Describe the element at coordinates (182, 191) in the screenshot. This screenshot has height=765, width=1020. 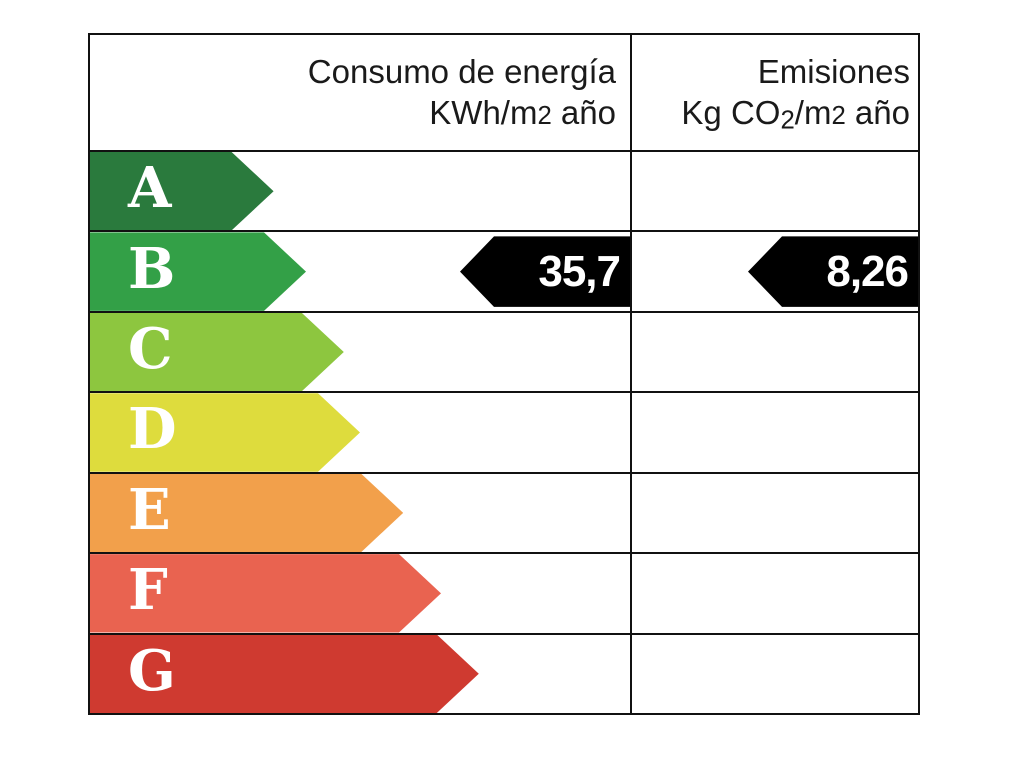
I see `rating-arrow-a: A` at that location.